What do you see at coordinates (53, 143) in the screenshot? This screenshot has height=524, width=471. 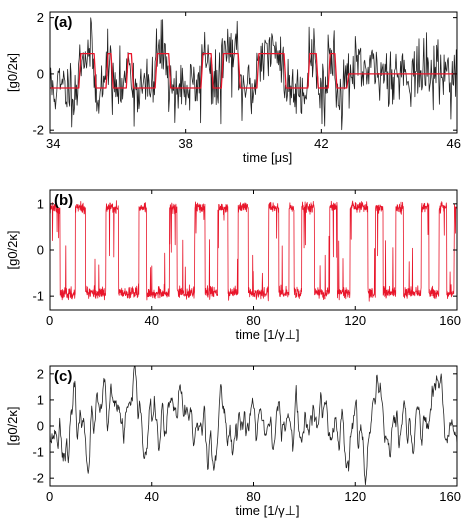 I see `x-tick-label: 34` at bounding box center [53, 143].